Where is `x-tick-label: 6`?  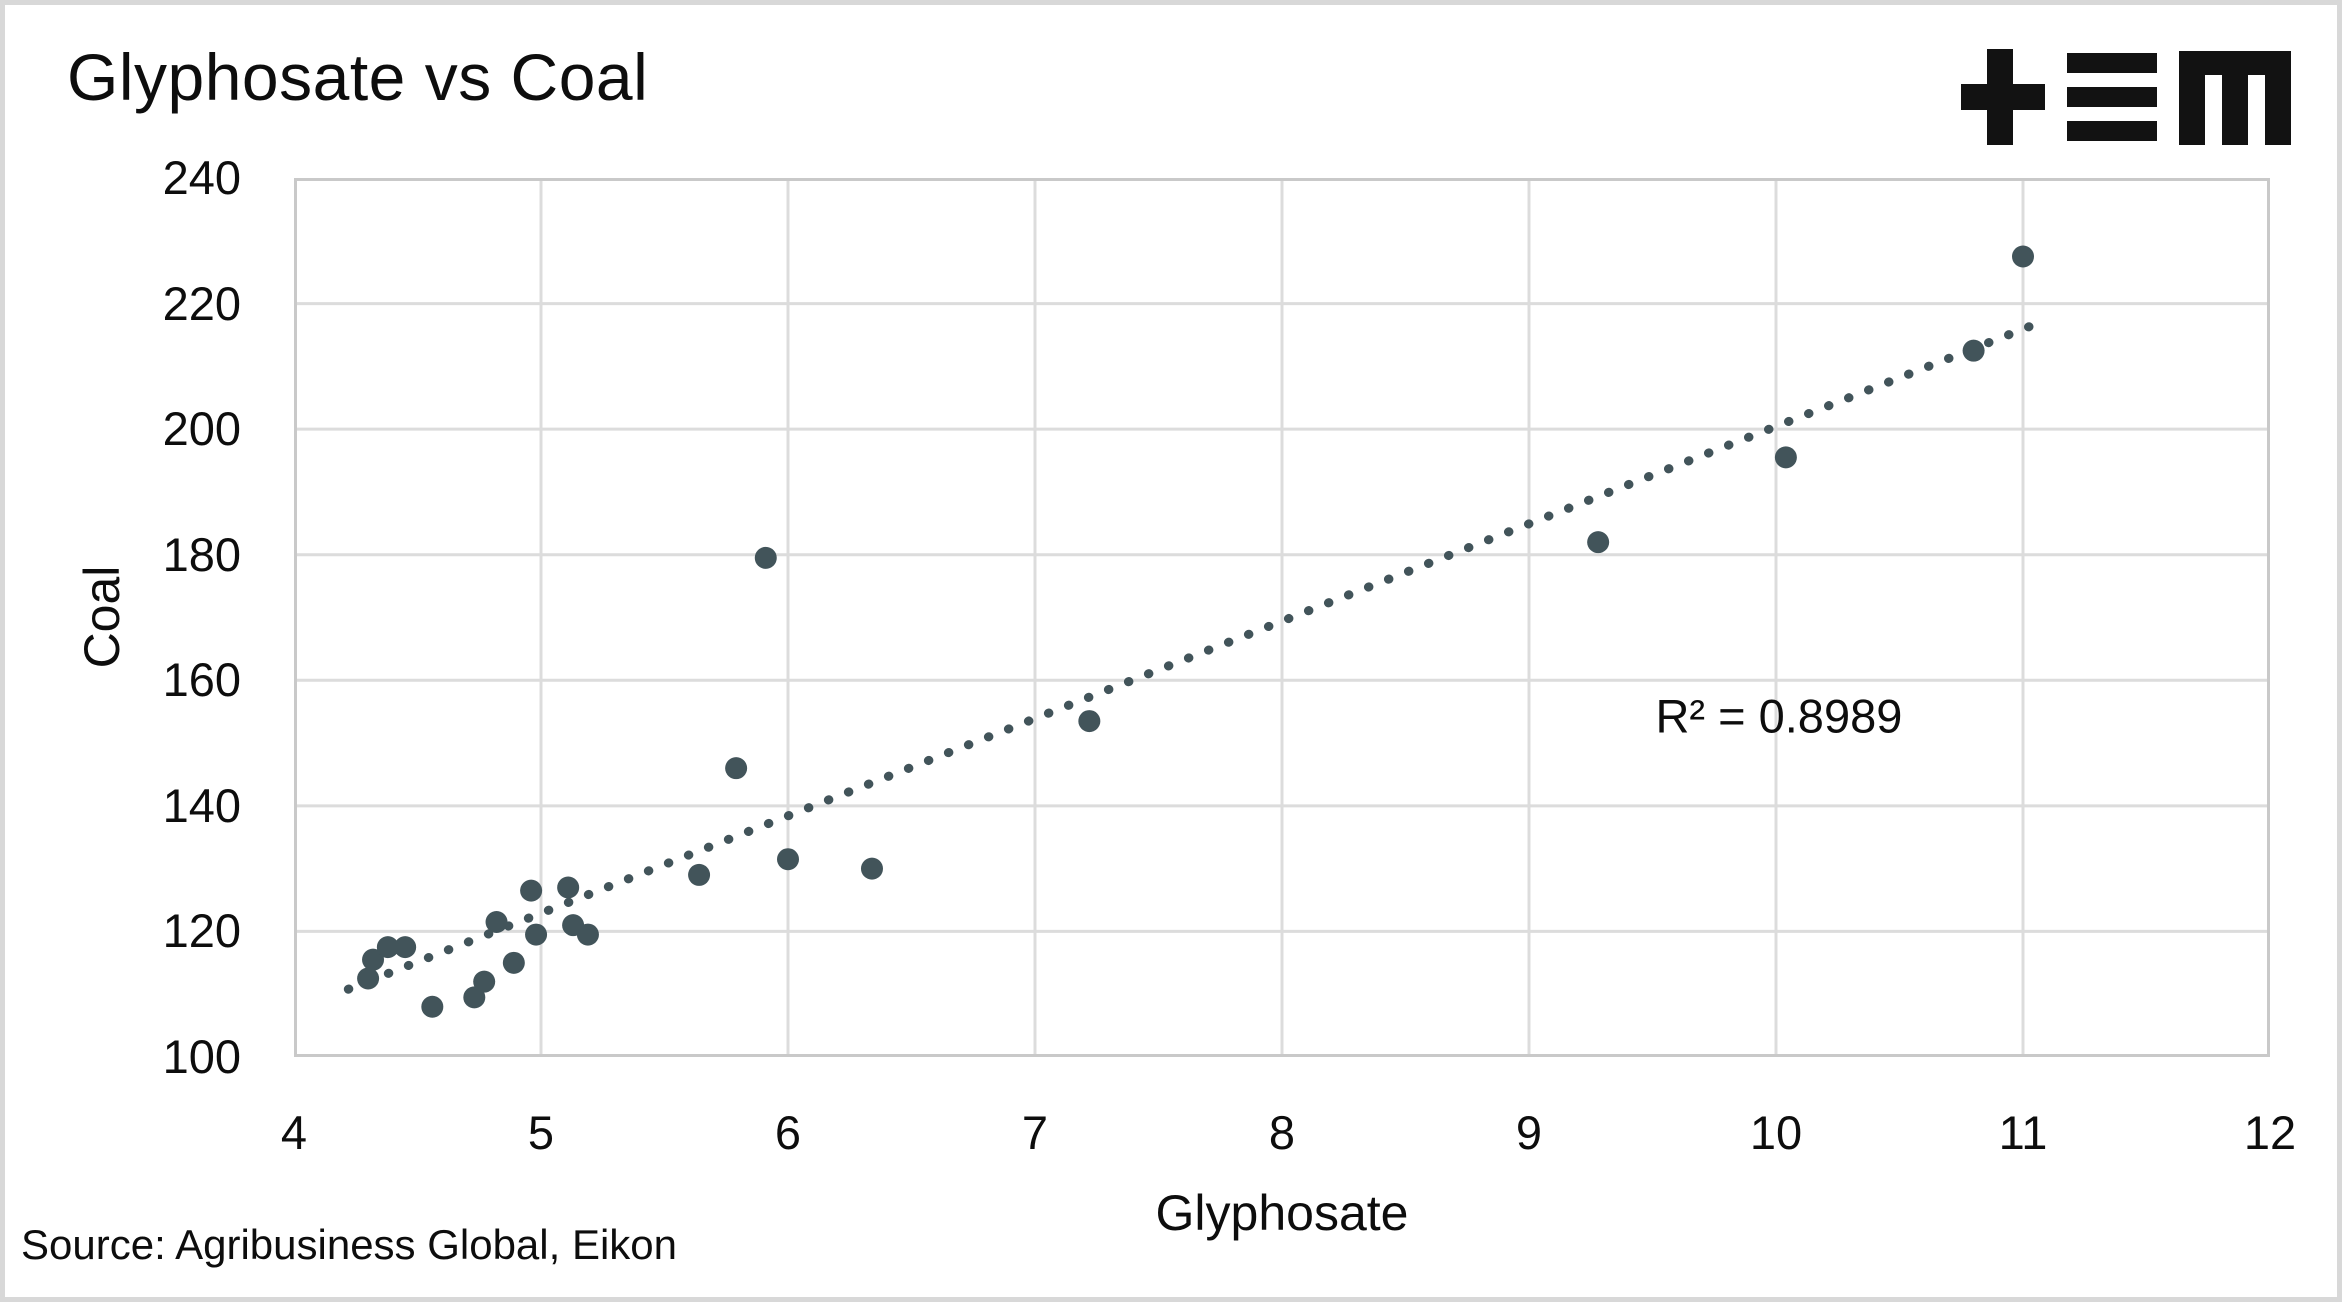
x-tick-label: 6 is located at coordinates (788, 1132).